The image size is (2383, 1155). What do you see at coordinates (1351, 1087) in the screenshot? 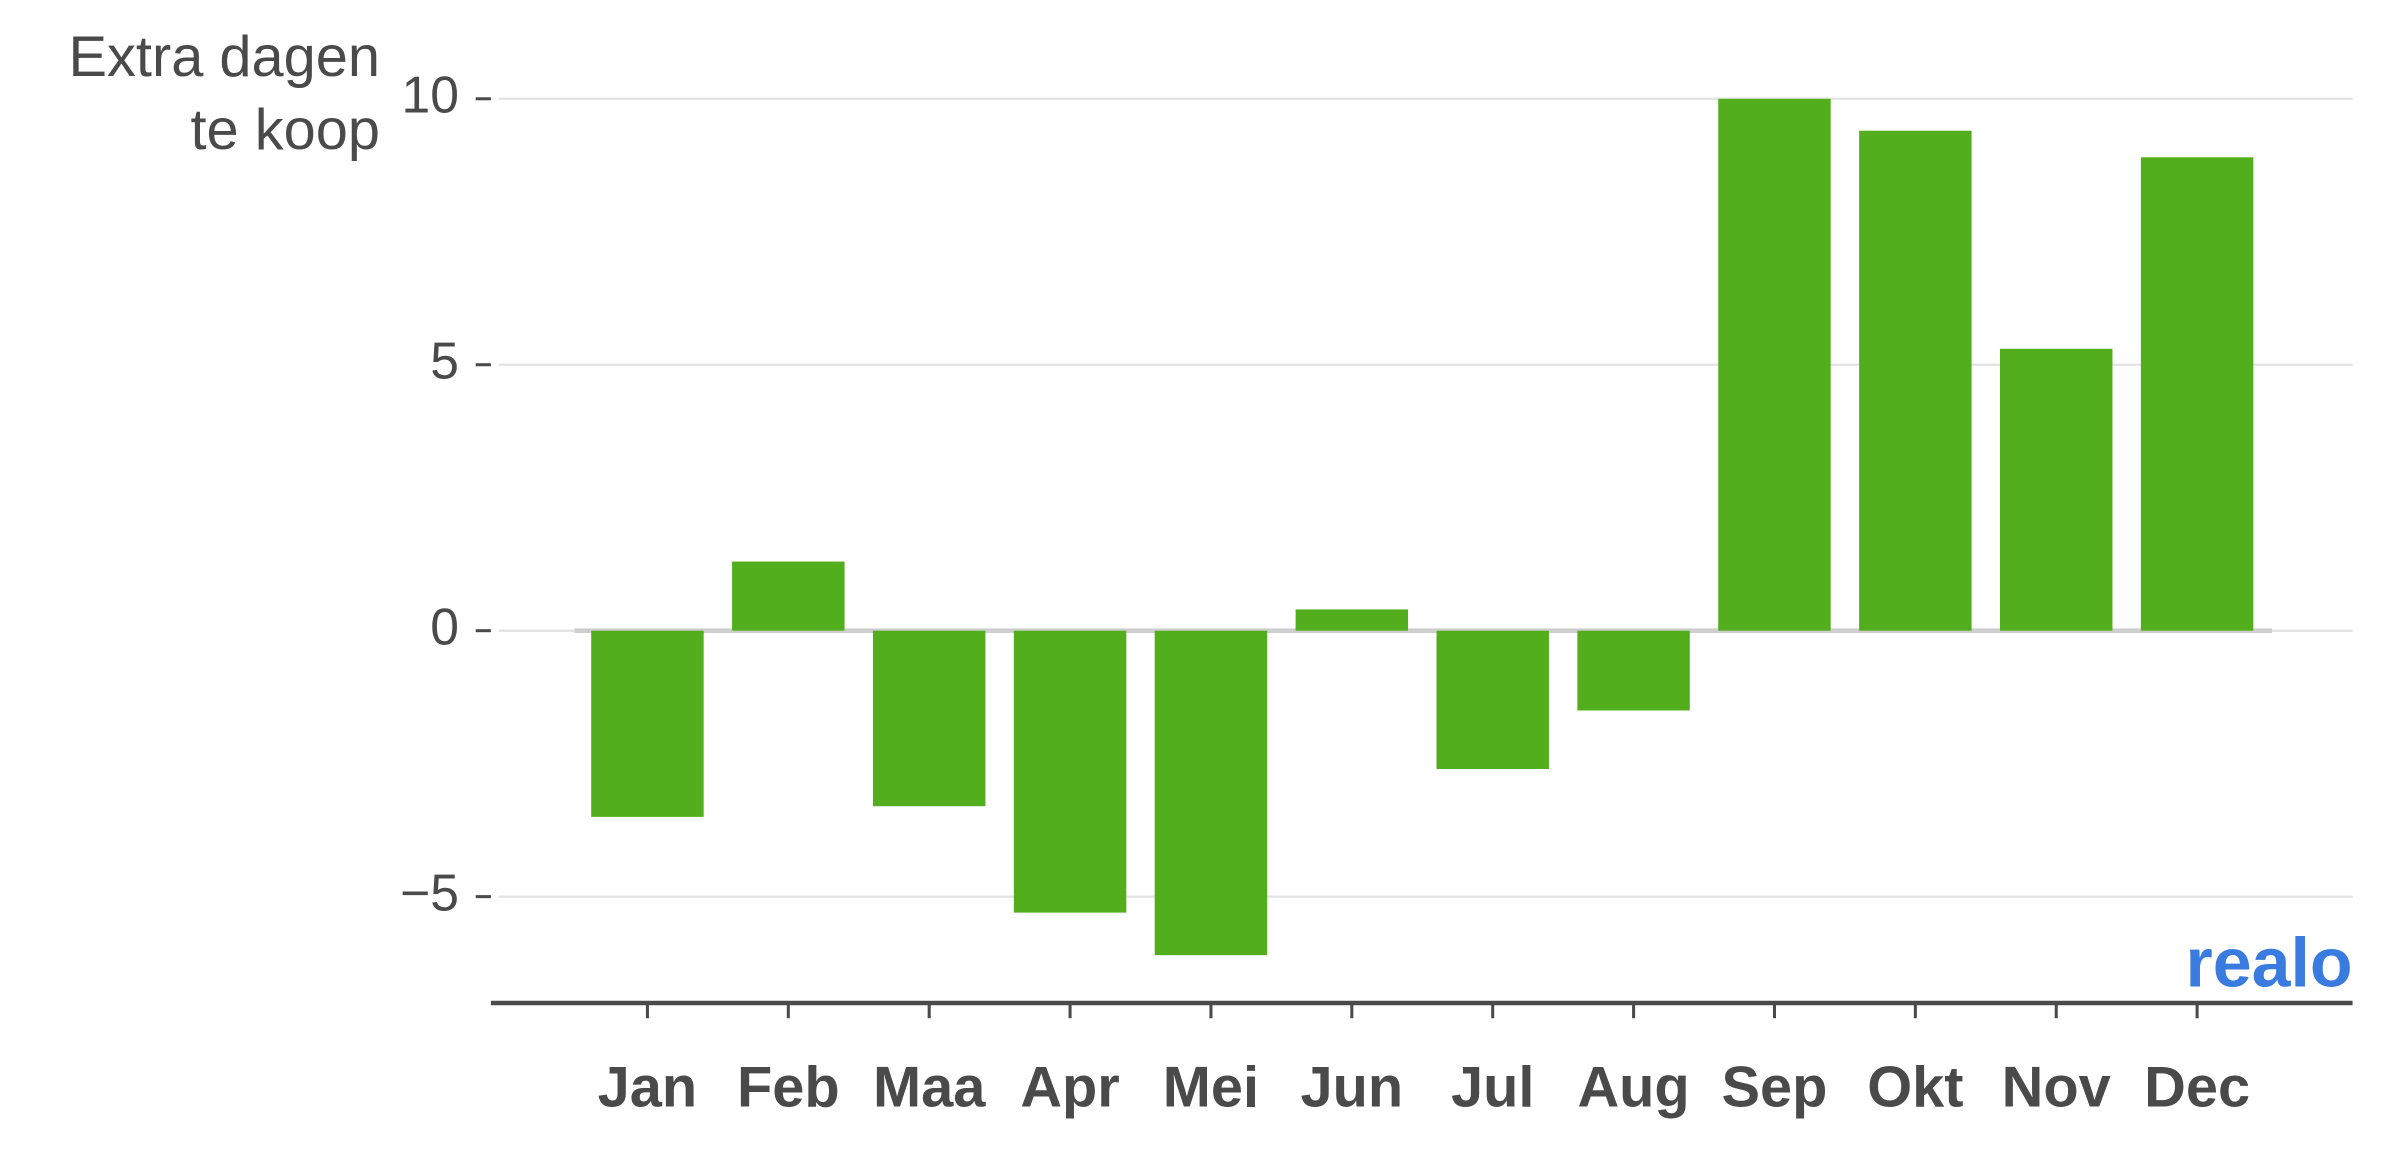
I see `x-tick-label: Jun` at bounding box center [1351, 1087].